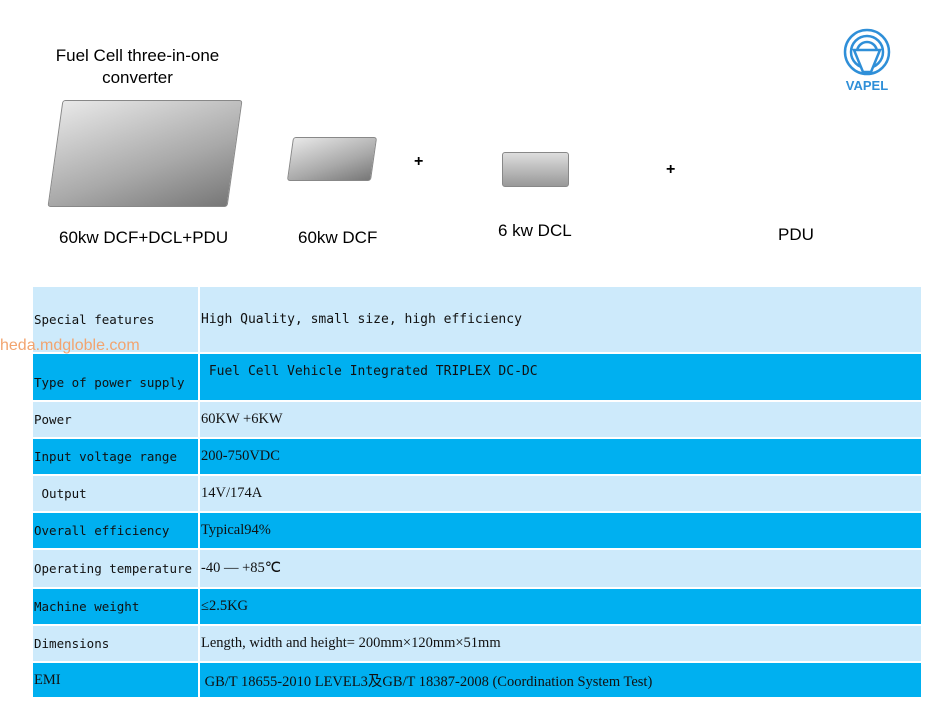 Image resolution: width=942 pixels, height=705 pixels. What do you see at coordinates (116, 320) in the screenshot?
I see `spec-key: Special features` at bounding box center [116, 320].